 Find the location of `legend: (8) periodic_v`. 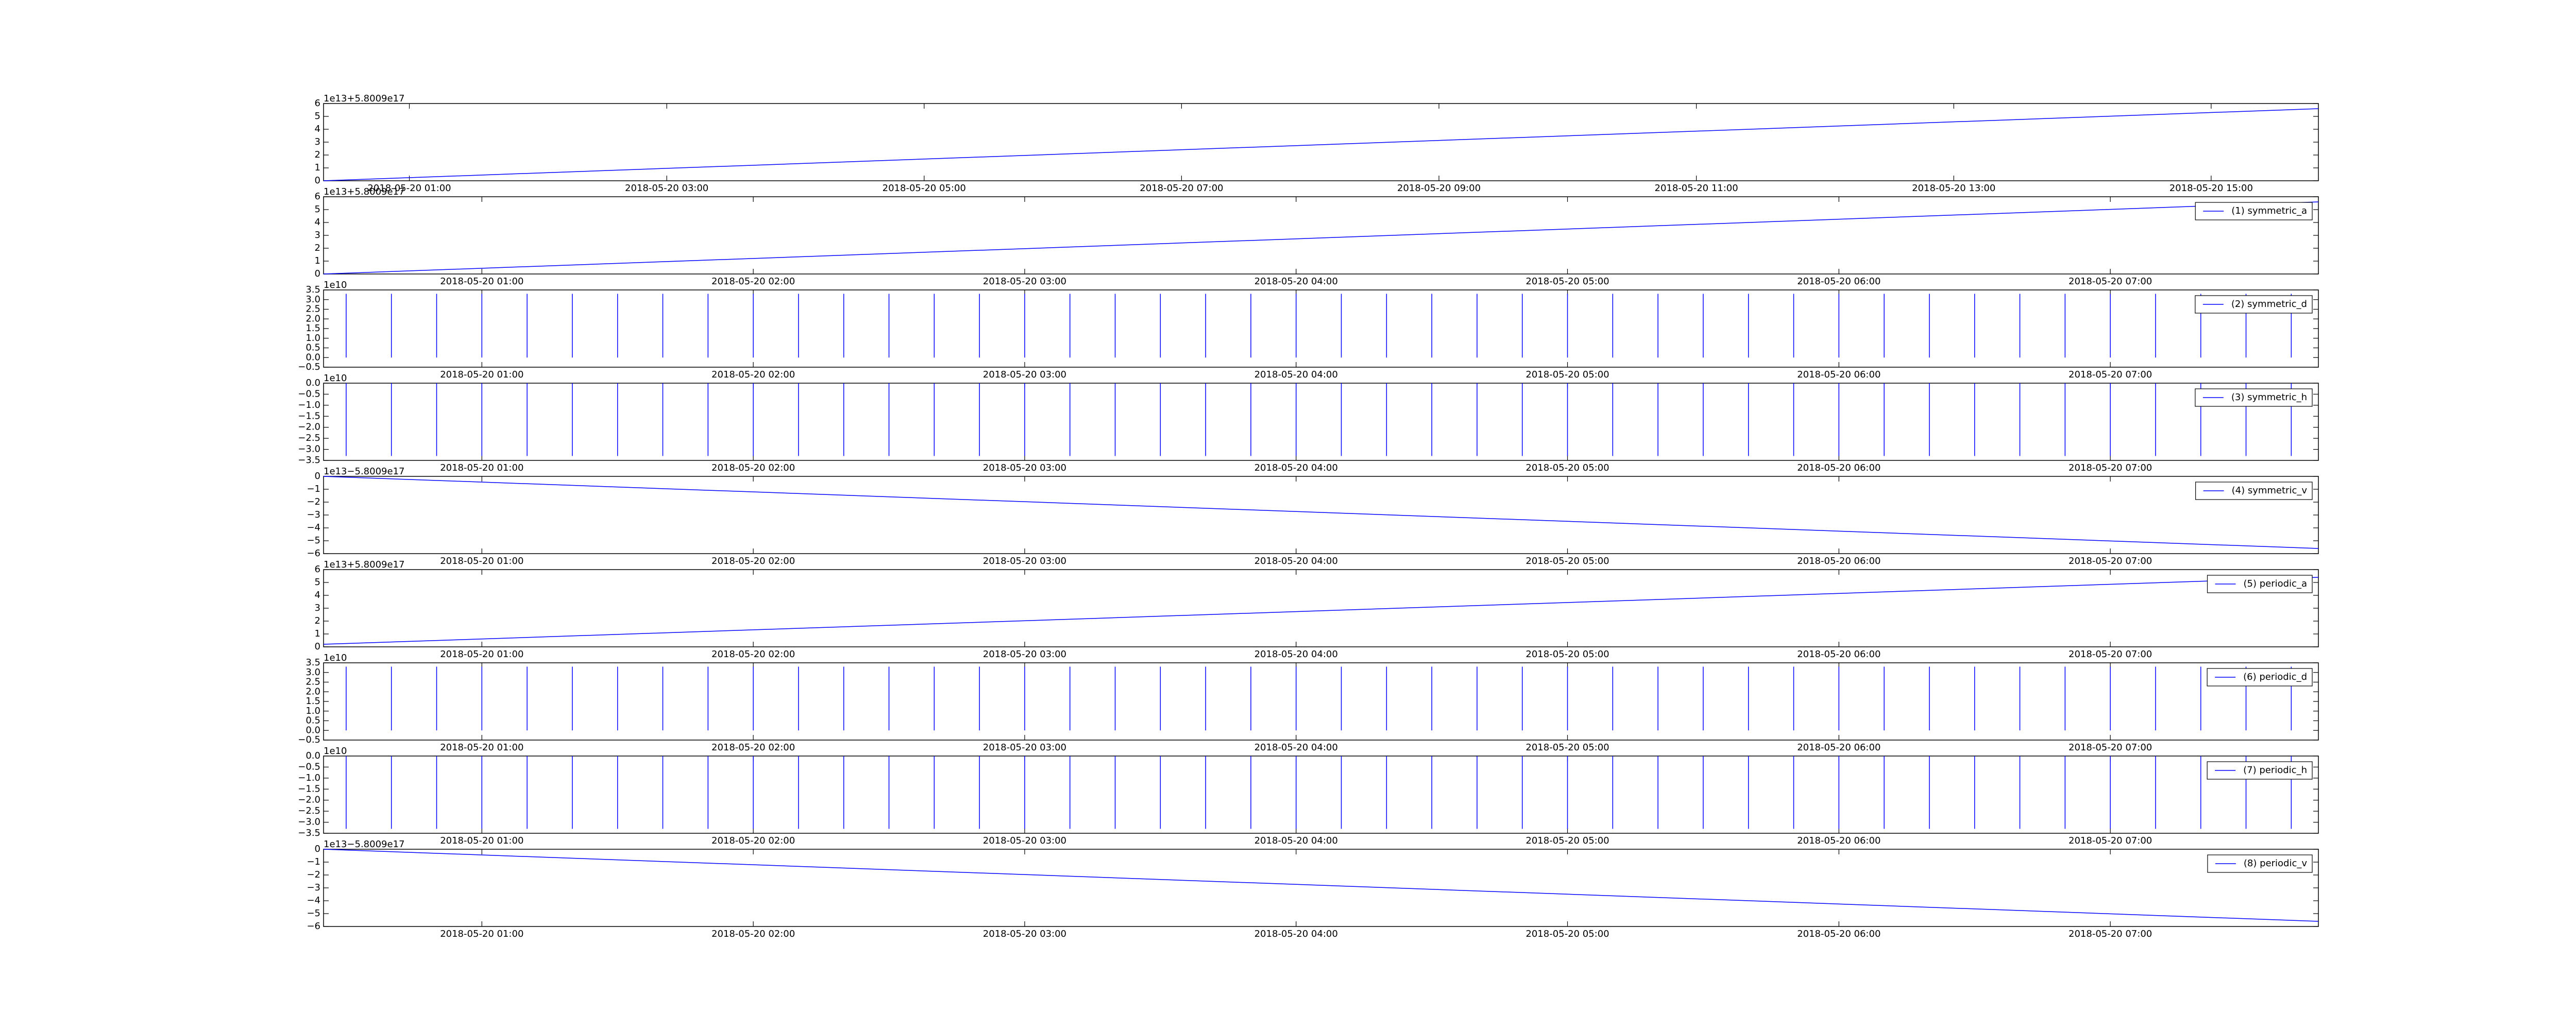

legend: (8) periodic_v is located at coordinates (2260, 863).